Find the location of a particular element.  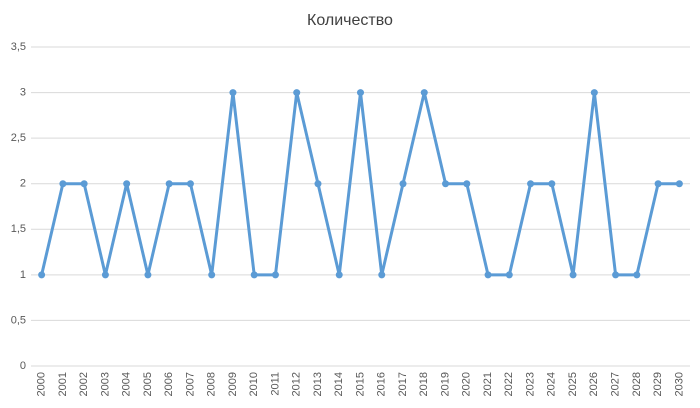

y-tick-label: 0,5 is located at coordinates (18, 320).